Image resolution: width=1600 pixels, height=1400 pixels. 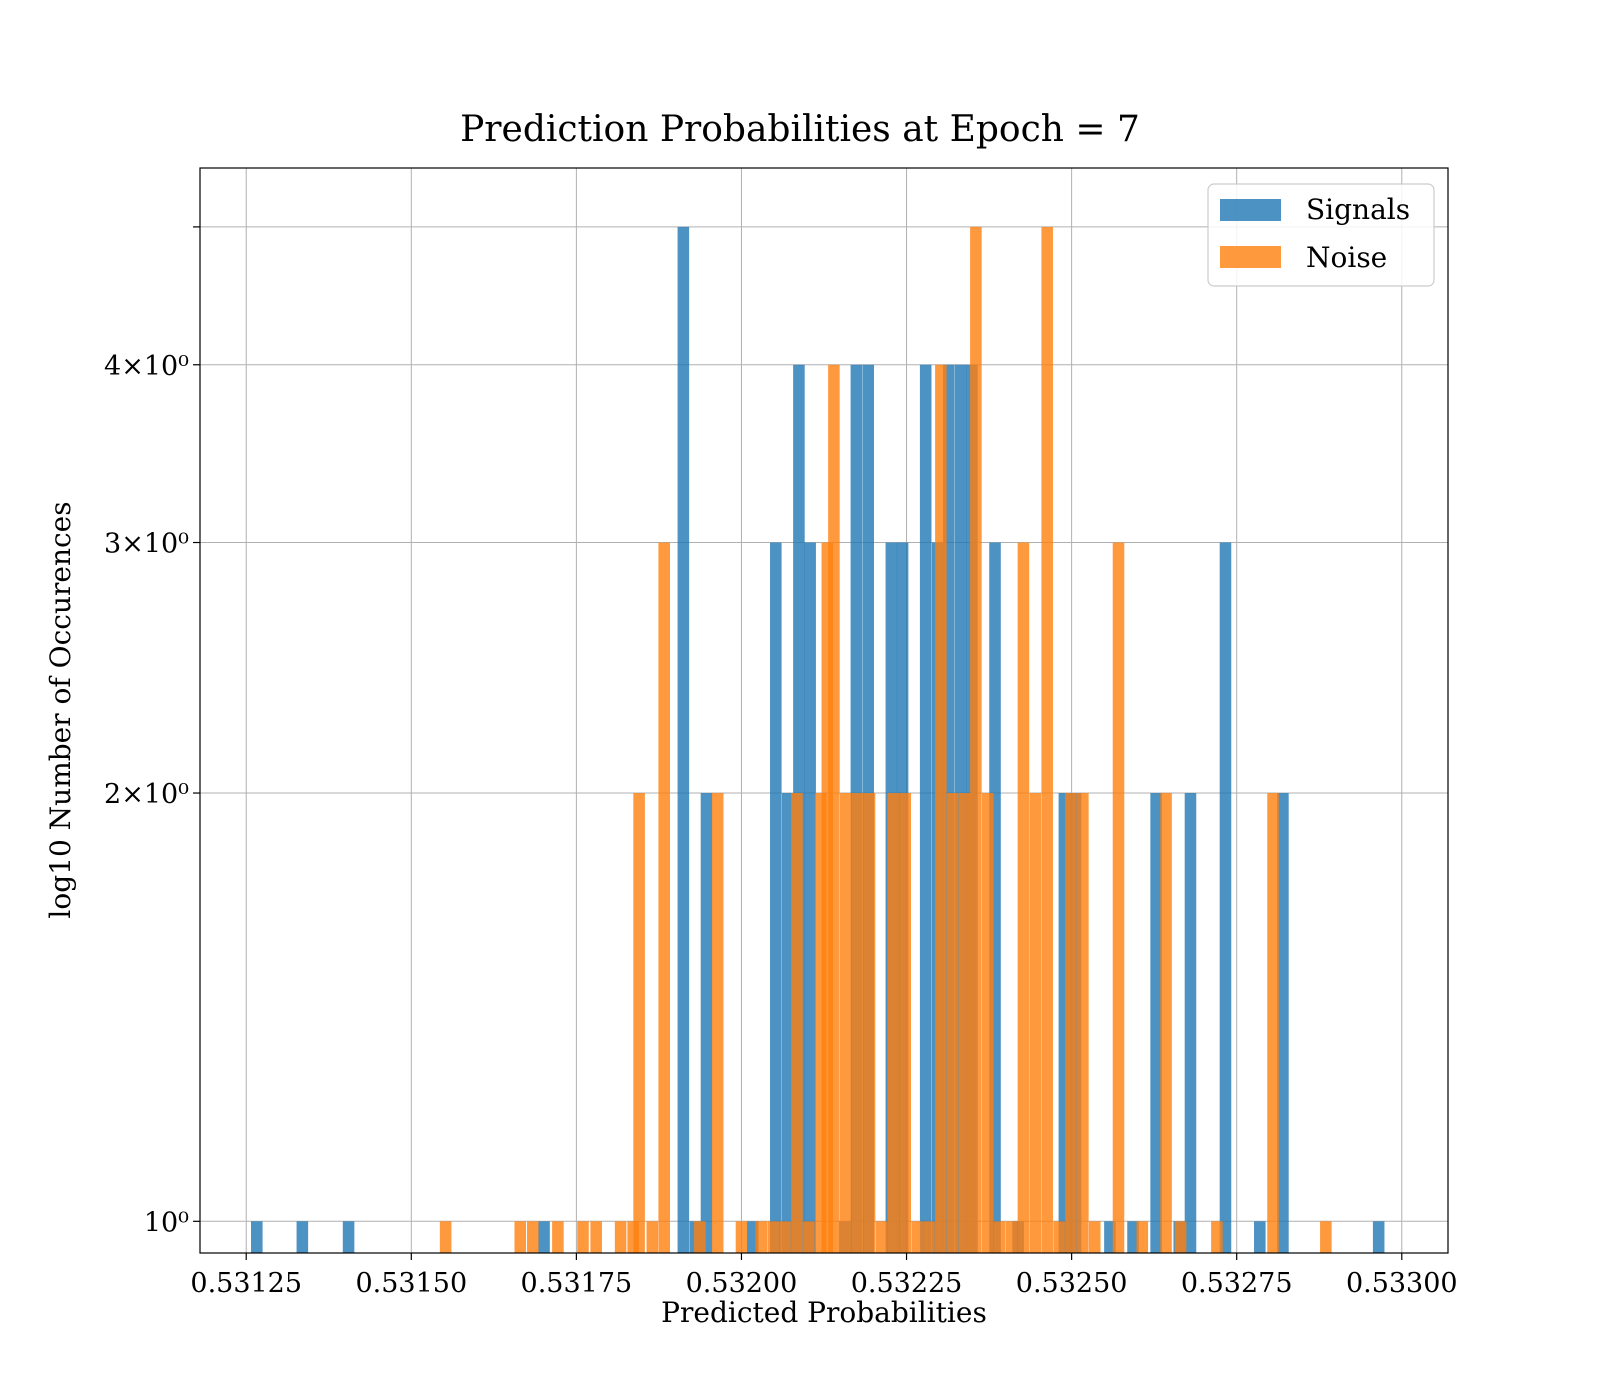 I want to click on x-tick-label: 0.53125, so click(x=246, y=1283).